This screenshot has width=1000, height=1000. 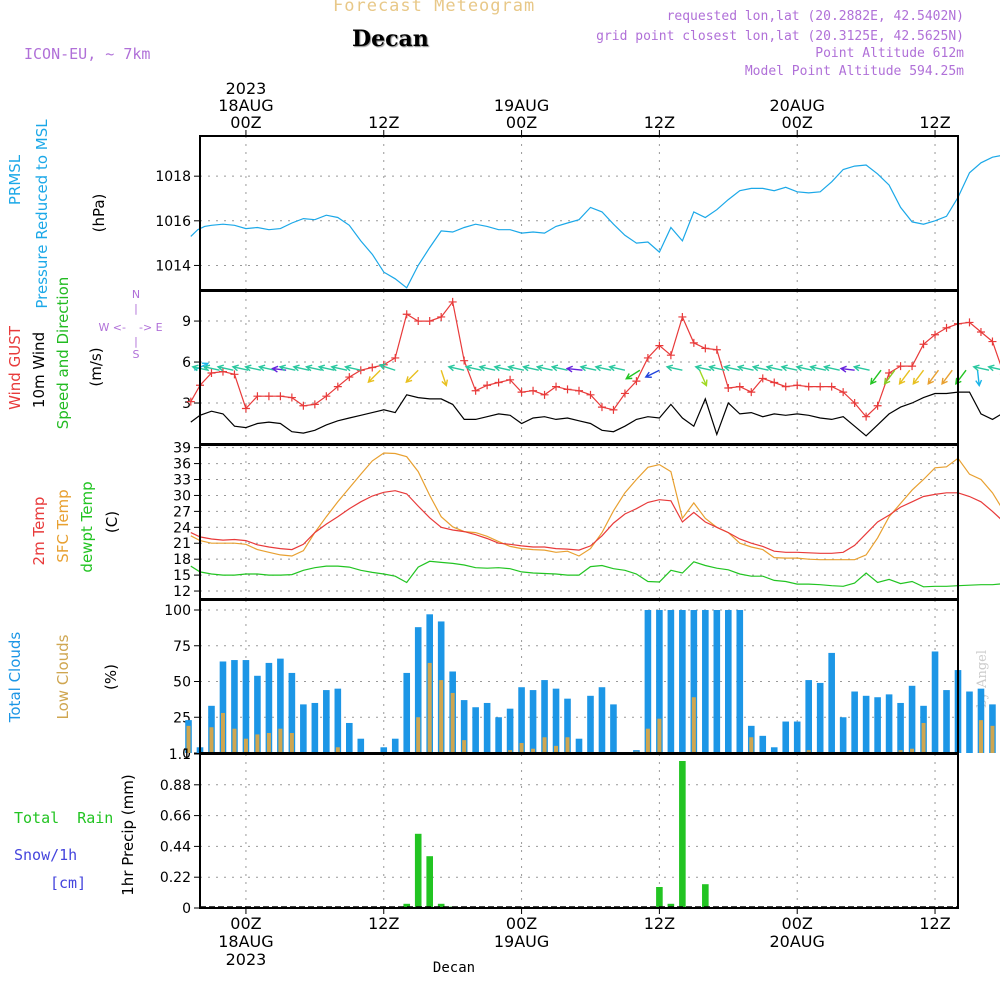 What do you see at coordinates (180, 755) in the screenshot?
I see `precip-ytick-label: 1.1` at bounding box center [180, 755].